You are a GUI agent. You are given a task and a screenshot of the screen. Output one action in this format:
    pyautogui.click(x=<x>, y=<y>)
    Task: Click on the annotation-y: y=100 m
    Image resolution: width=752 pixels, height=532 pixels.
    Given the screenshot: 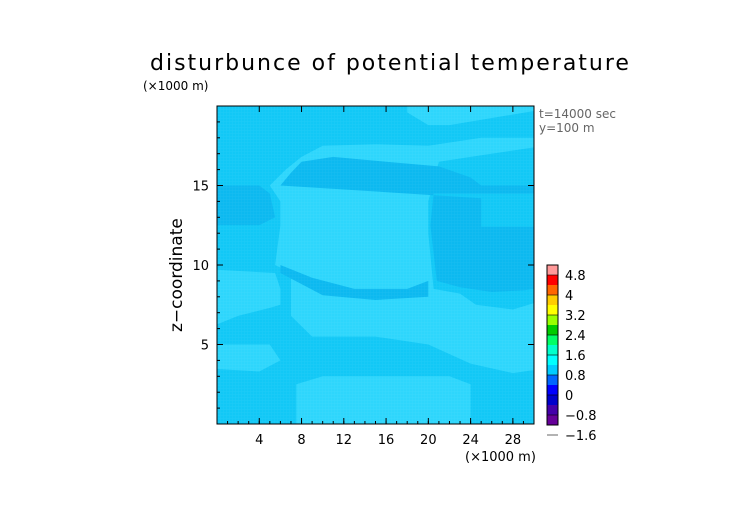 What is the action you would take?
    pyautogui.click(x=567, y=128)
    